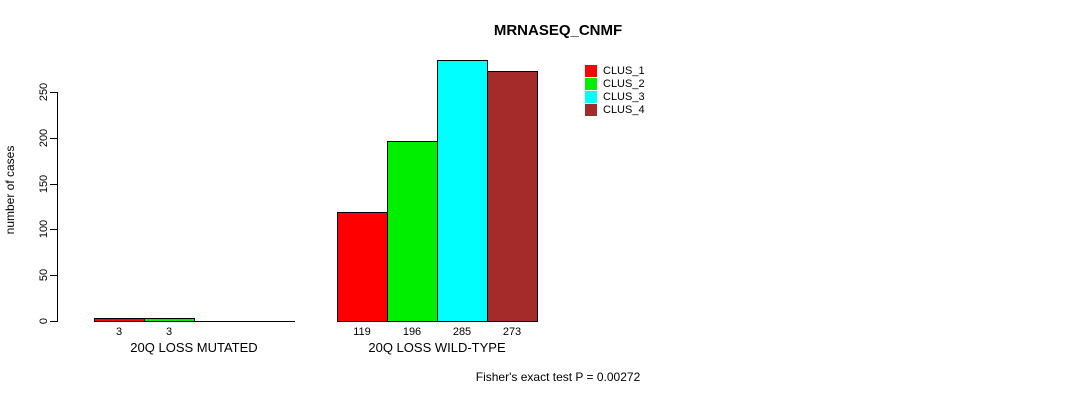  I want to click on y-axis-line, so click(57, 207).